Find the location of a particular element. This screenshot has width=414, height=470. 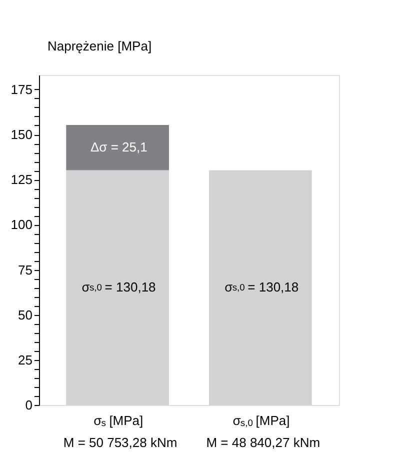

y-tick-label: 175 is located at coordinates (21, 89).